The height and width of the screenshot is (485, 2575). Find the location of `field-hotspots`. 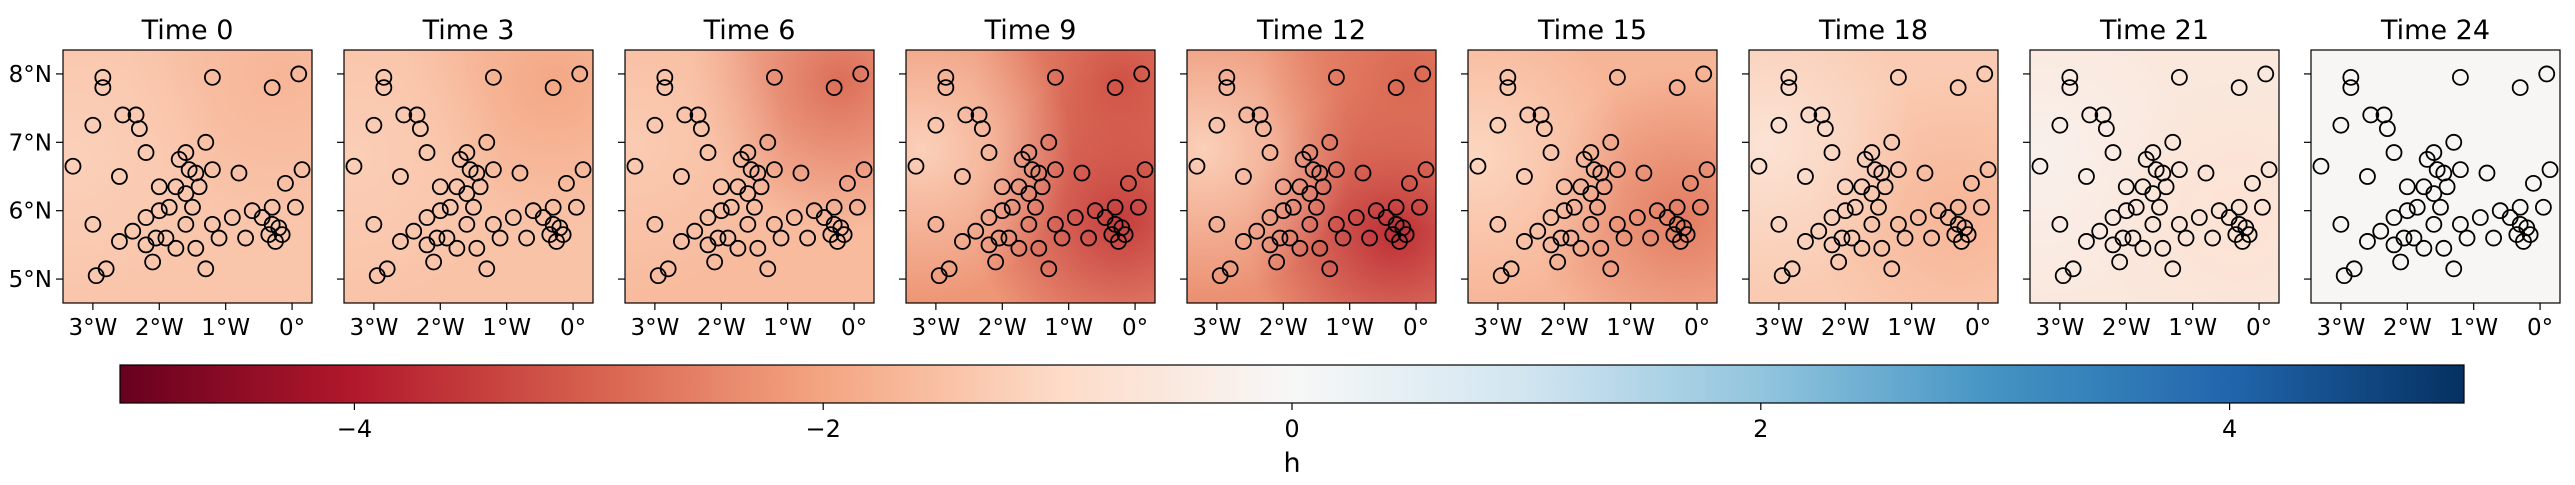

field-hotspots is located at coordinates (468, 176).